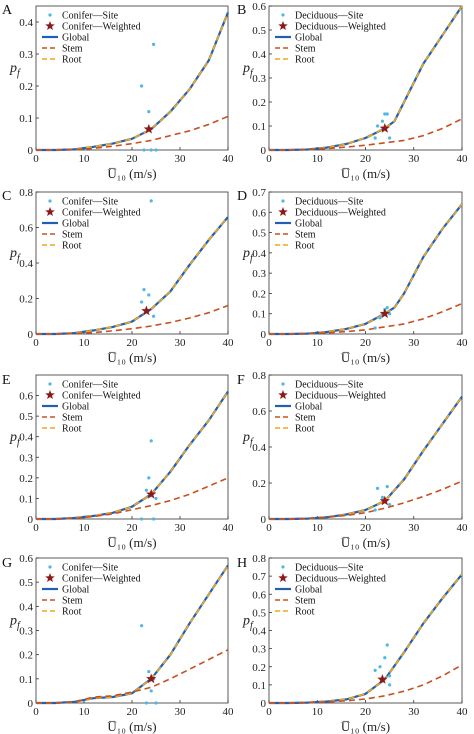  I want to click on x-tick-label: 10, so click(85, 528).